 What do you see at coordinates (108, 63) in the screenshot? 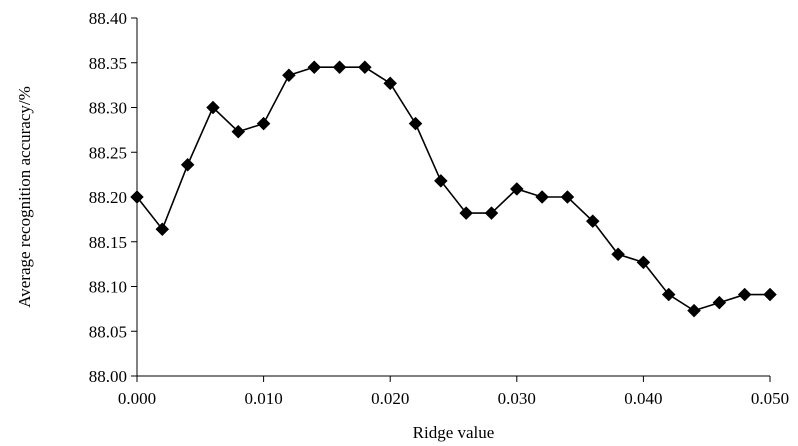
I see `y-tick-label: 88.35` at bounding box center [108, 63].